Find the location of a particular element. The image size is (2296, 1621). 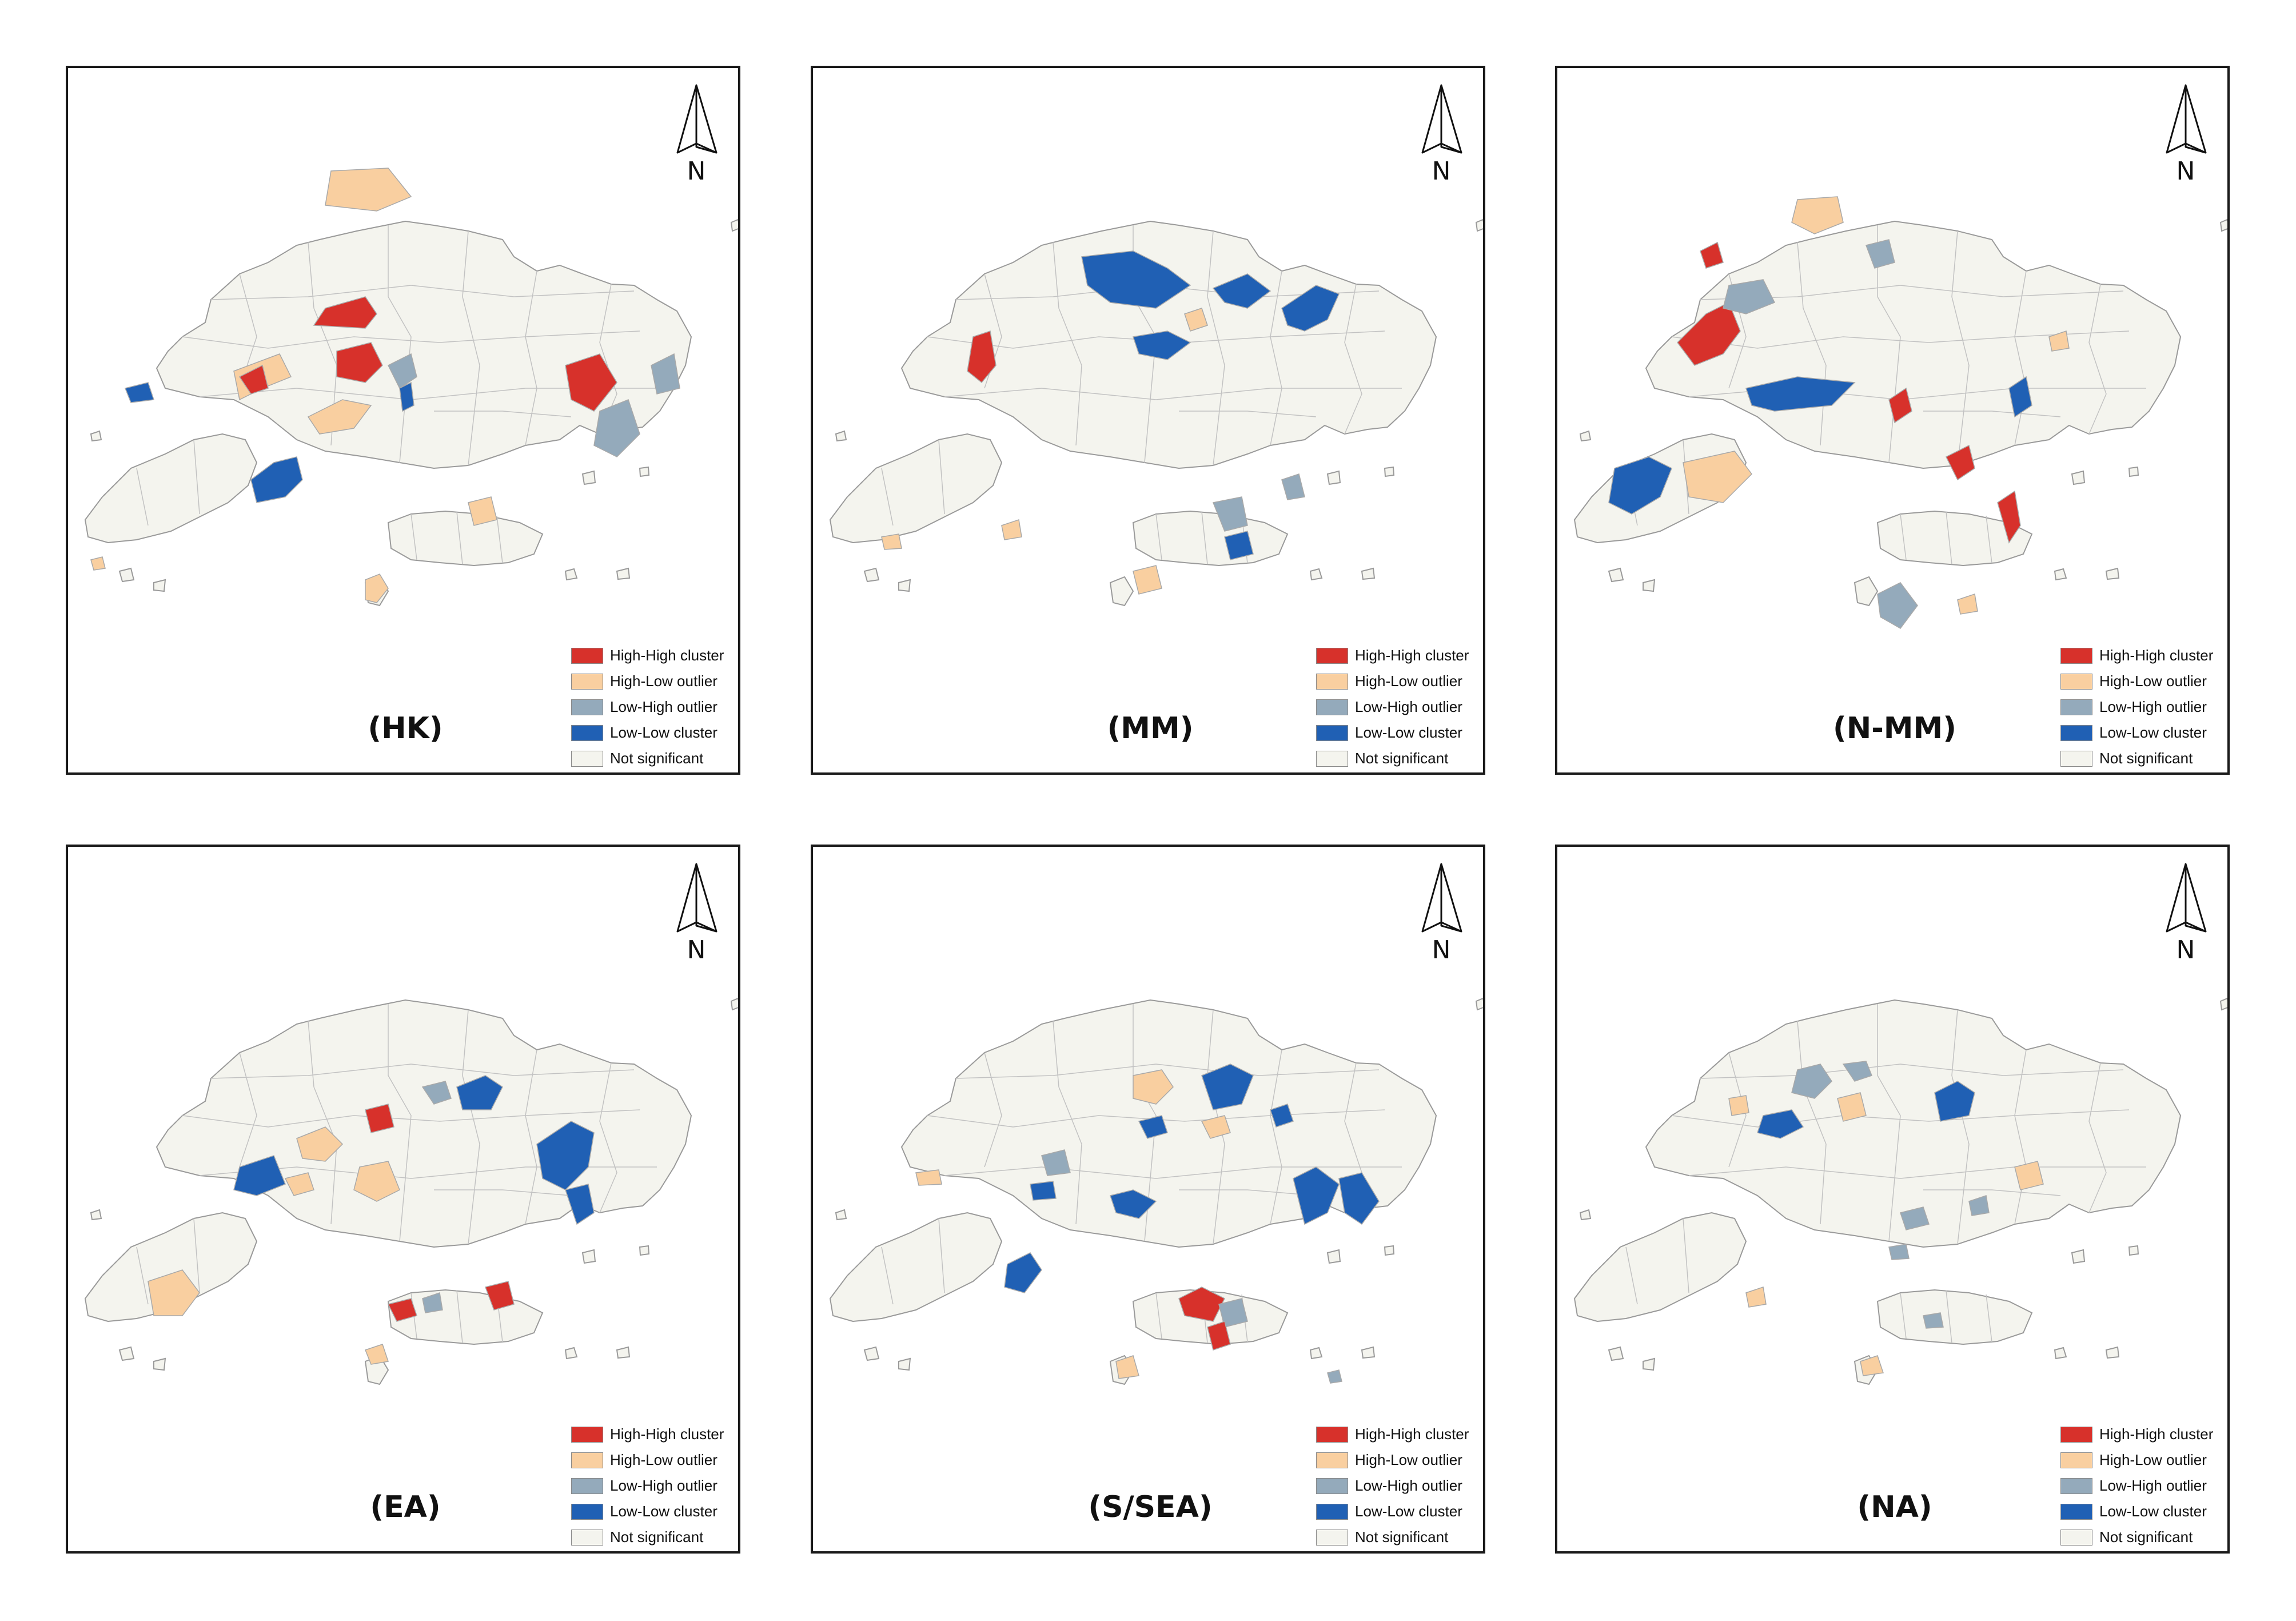

legend-label: Not significant is located at coordinates (2146, 758).